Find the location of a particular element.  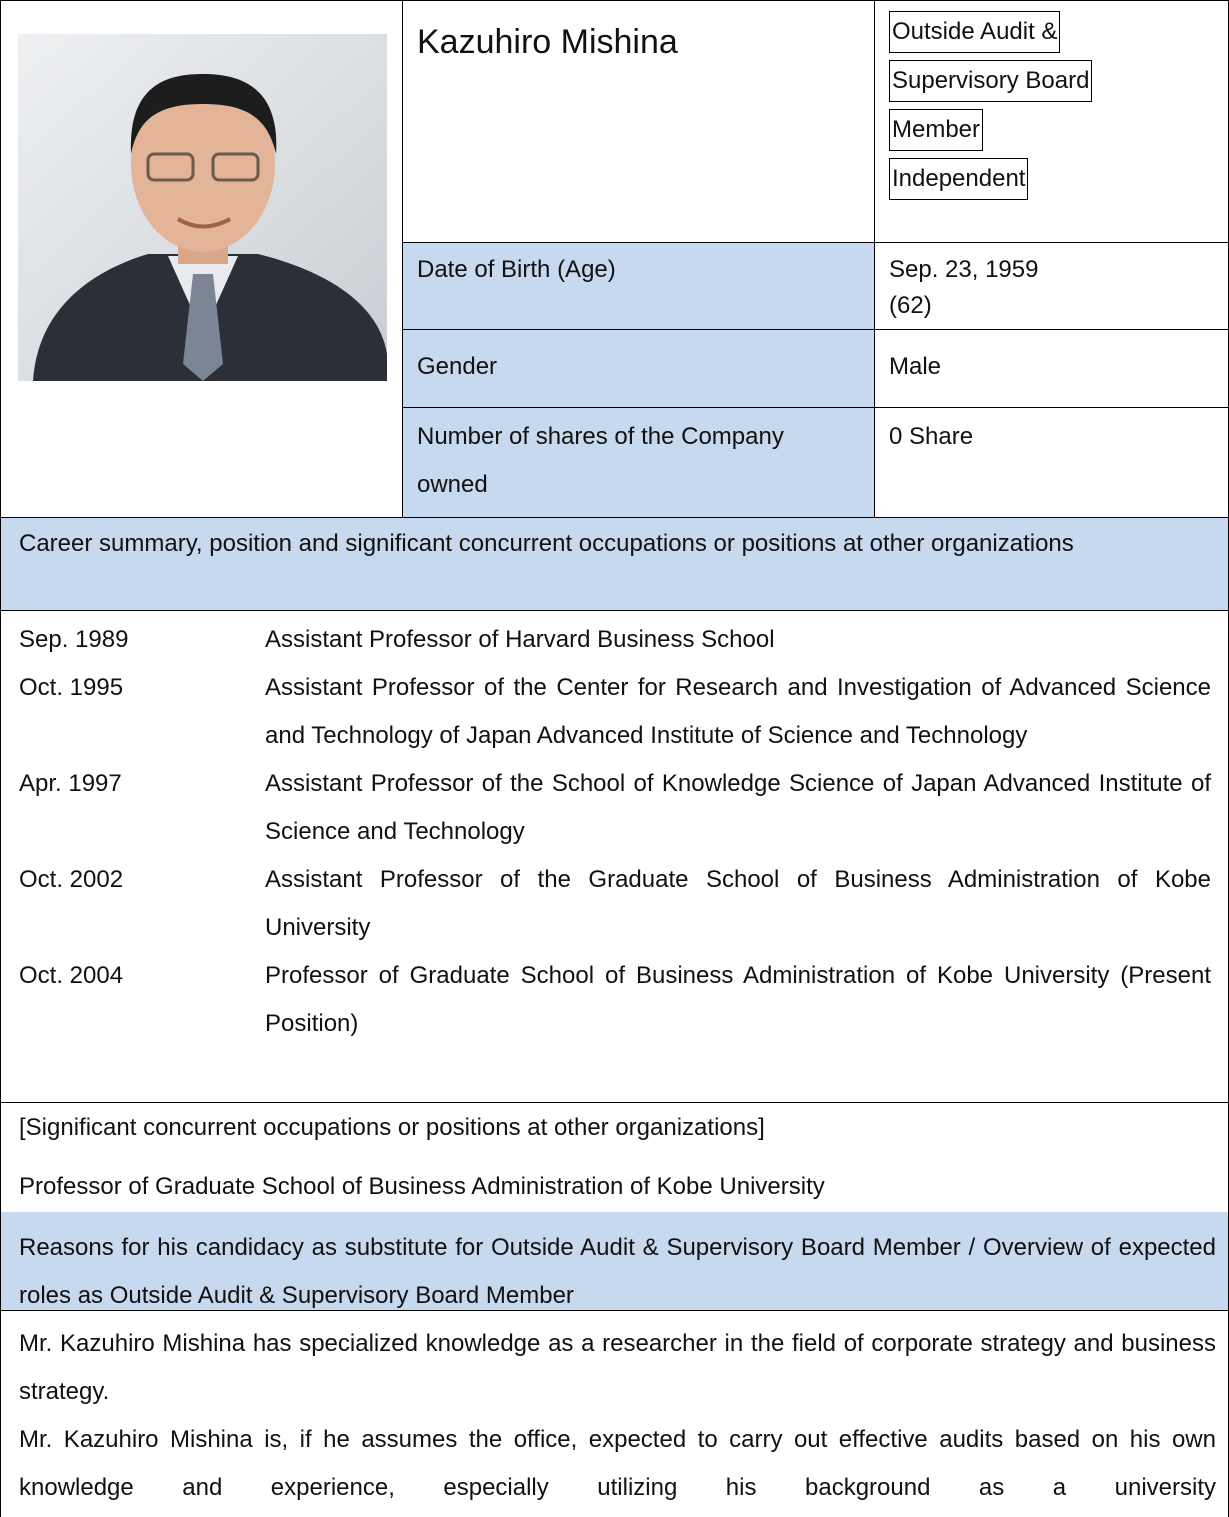

field-label: Gender is located at coordinates (639, 369).